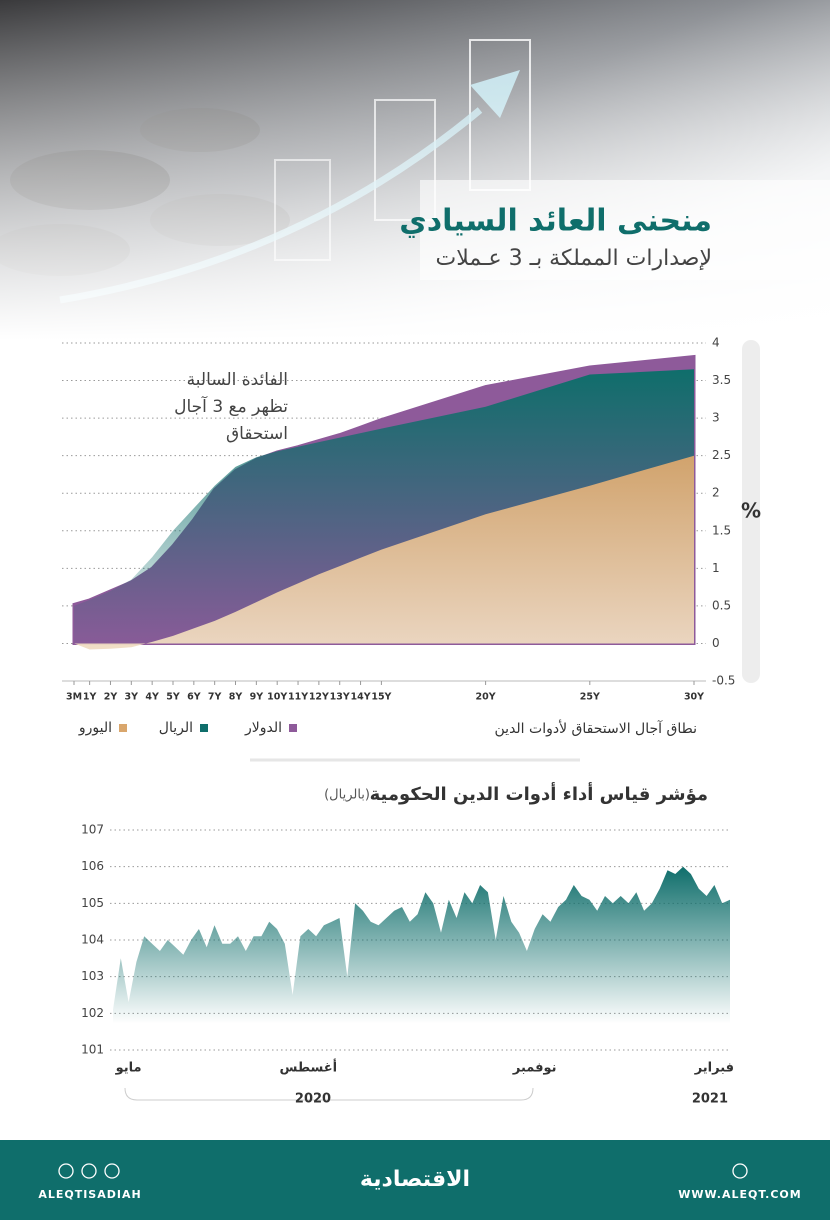 This screenshot has width=830, height=1220. What do you see at coordinates (128, 1068) in the screenshot?
I see `x-tick-label: مايو` at bounding box center [128, 1068].